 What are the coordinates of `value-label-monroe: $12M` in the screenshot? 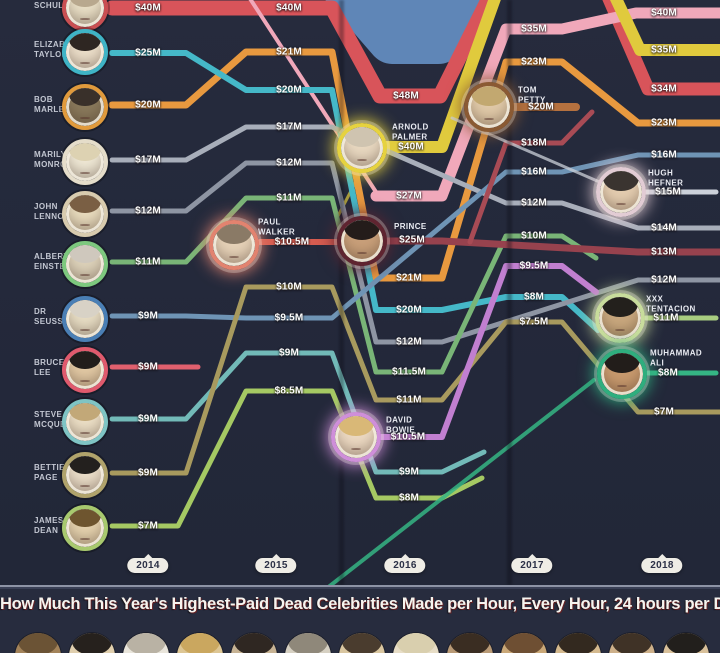 It's located at (534, 203).